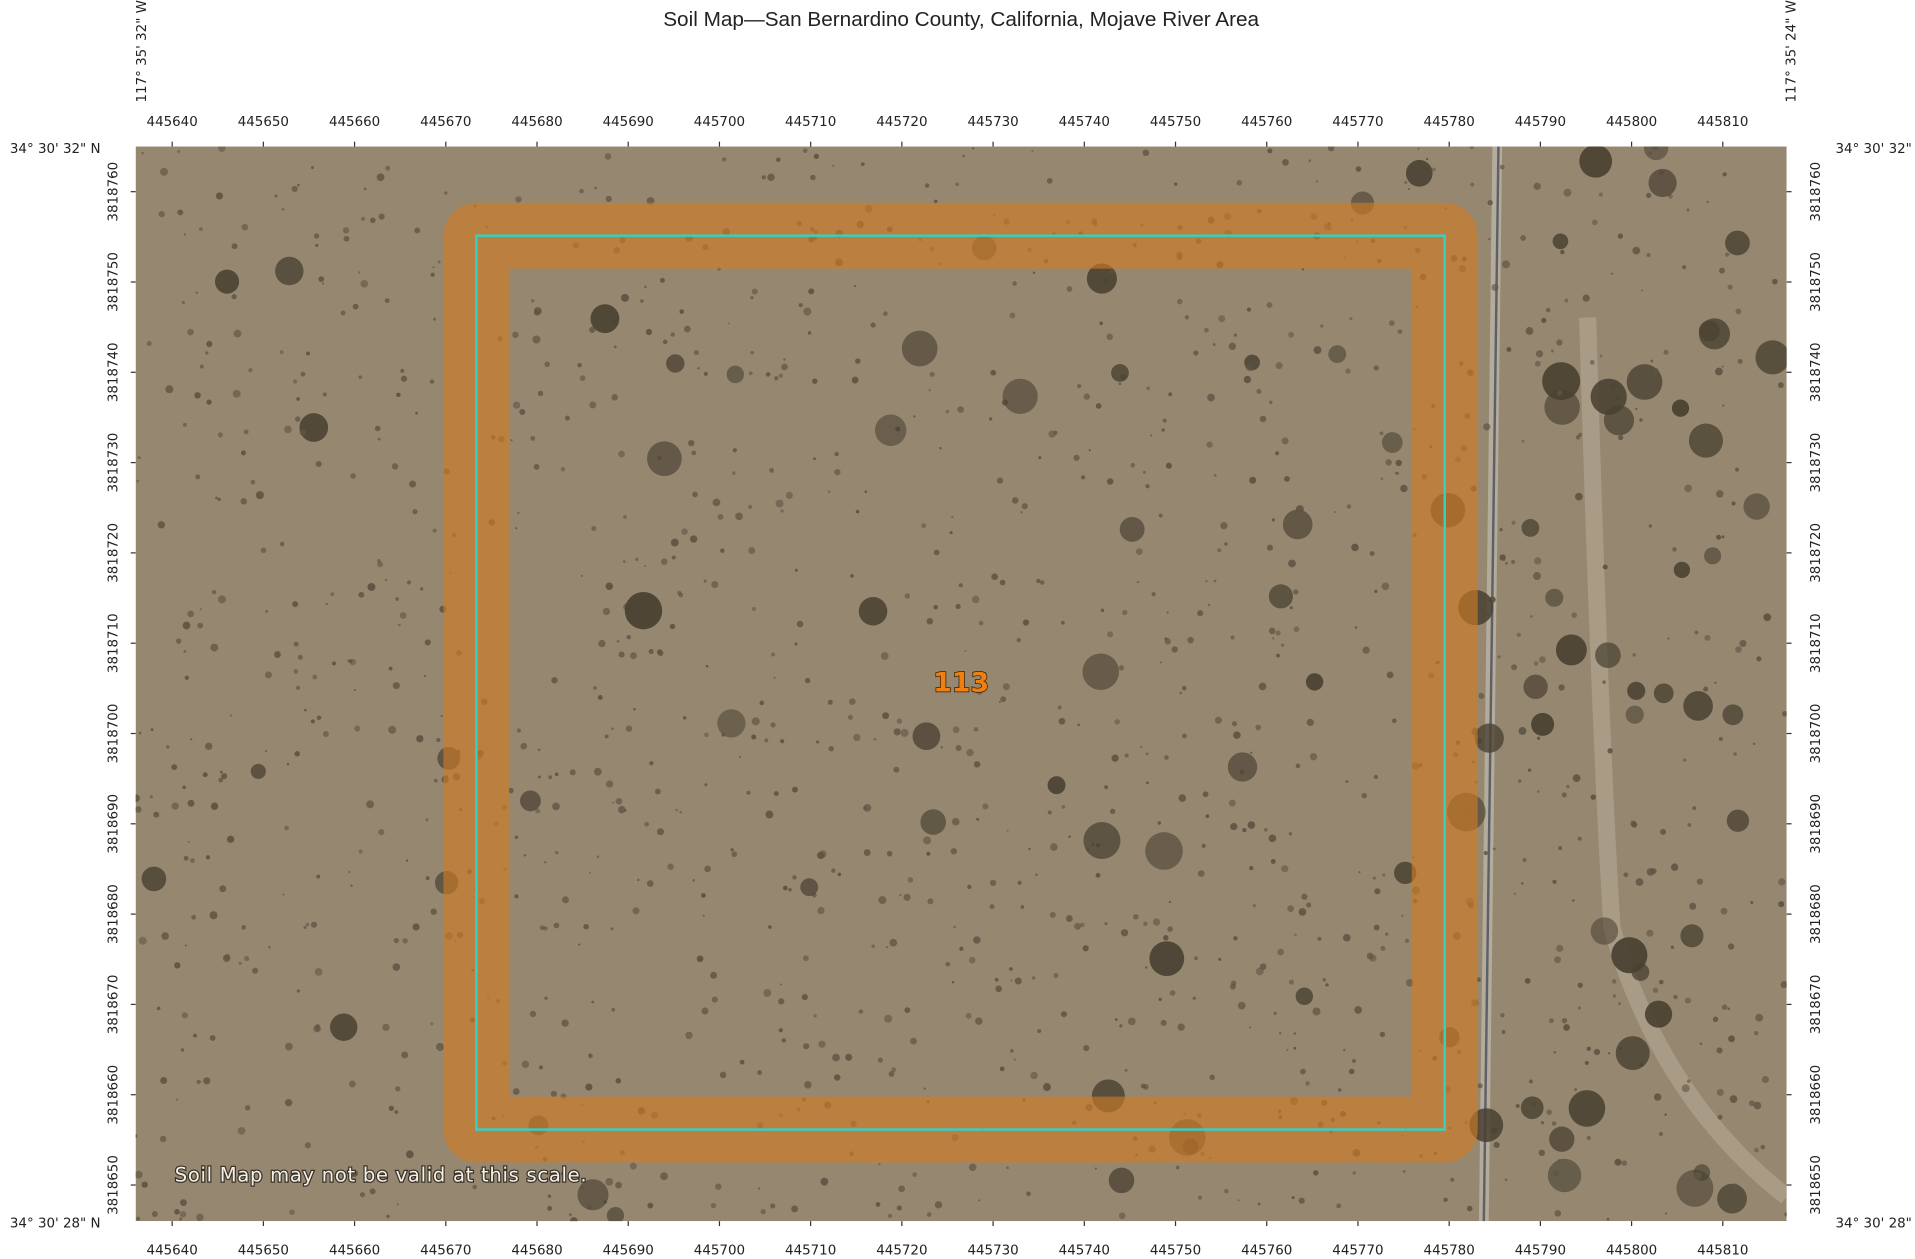  Describe the element at coordinates (1175, 122) in the screenshot. I see `easting-label: 445750` at that location.